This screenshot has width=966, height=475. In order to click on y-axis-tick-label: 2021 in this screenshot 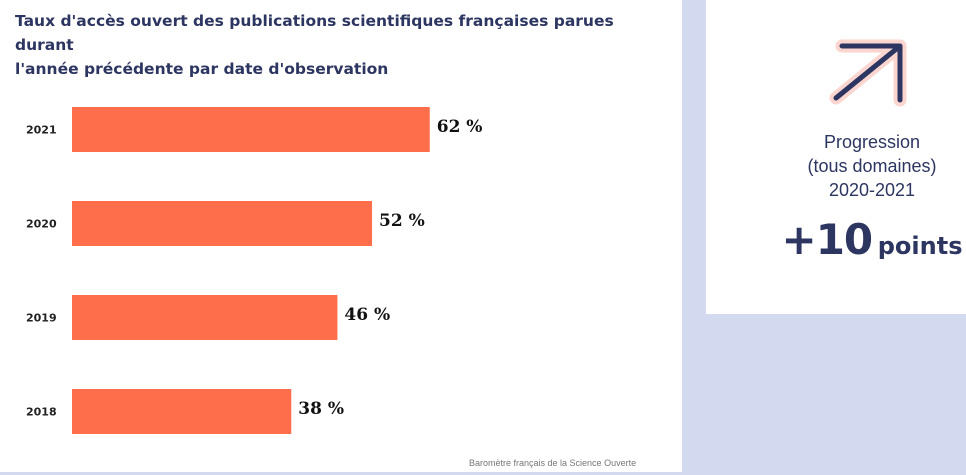, I will do `click(41, 130)`.